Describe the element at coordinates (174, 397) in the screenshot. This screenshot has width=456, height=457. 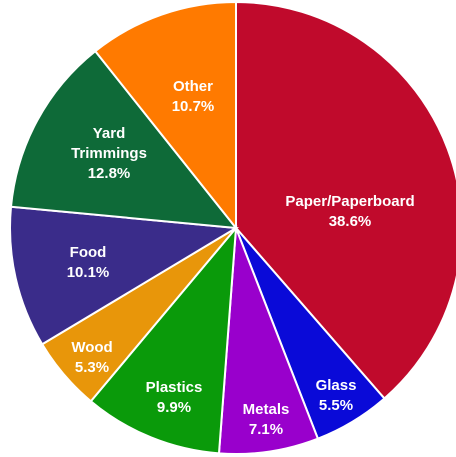
I see `slice-label-plastics: Plastics 9.9%` at that location.